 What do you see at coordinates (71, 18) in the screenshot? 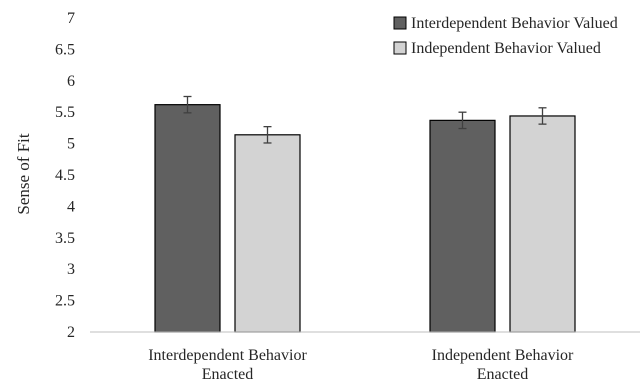
I see `y-tick-label: 7` at bounding box center [71, 18].